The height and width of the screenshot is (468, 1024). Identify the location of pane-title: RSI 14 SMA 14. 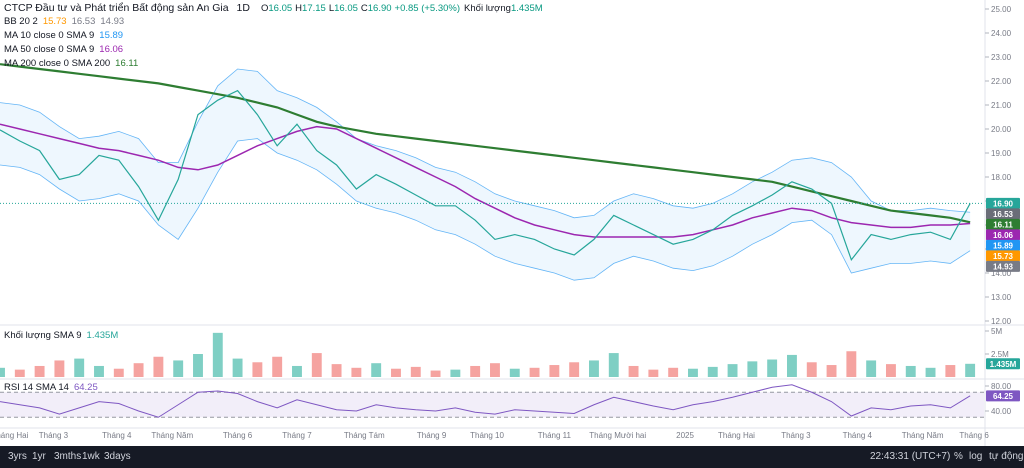
(36, 387).